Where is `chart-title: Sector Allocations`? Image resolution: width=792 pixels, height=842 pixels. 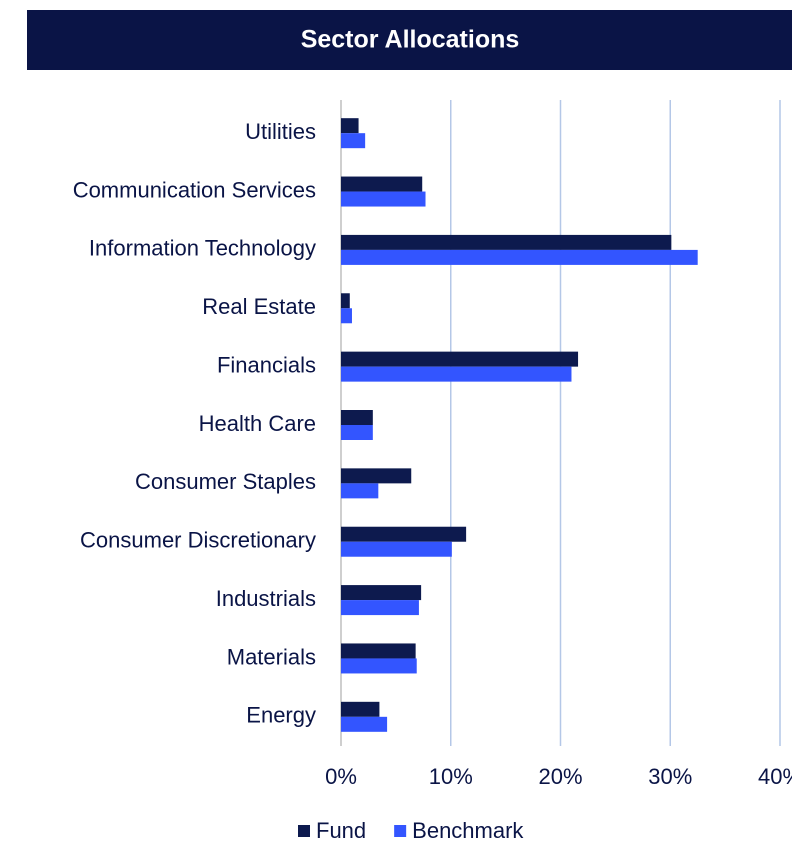 chart-title: Sector Allocations is located at coordinates (410, 40).